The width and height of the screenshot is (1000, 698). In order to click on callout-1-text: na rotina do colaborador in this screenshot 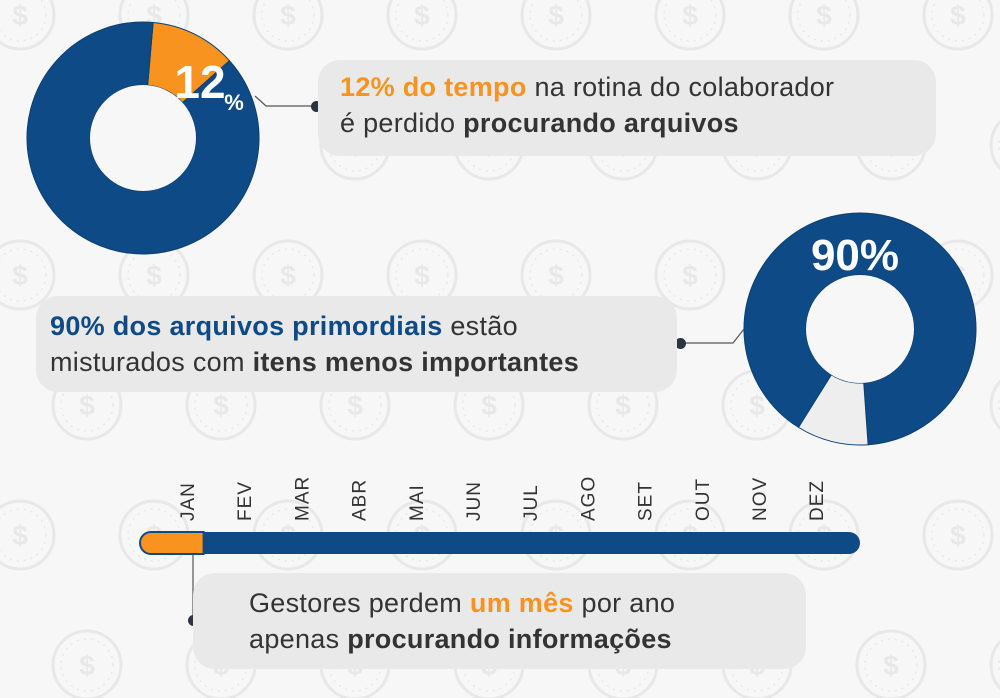, I will do `click(680, 87)`.